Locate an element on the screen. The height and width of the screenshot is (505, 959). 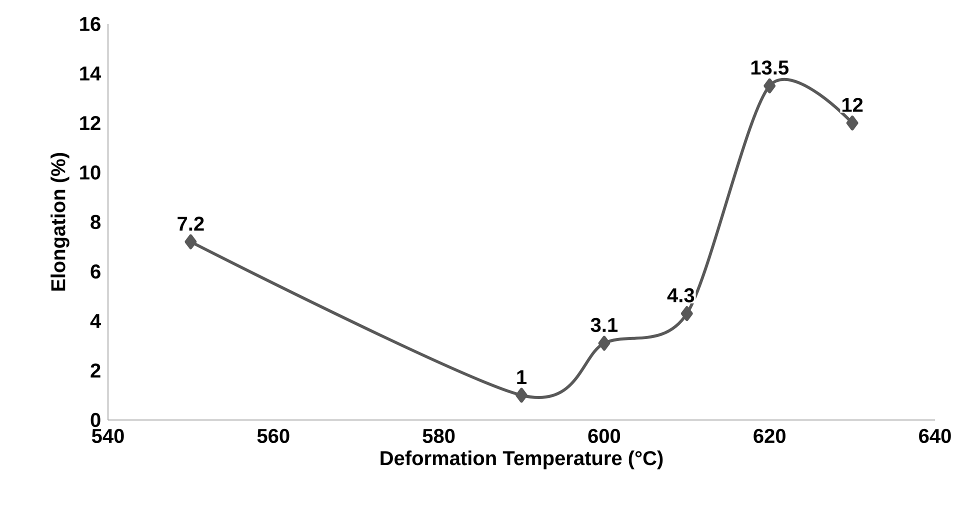
data-label: 3.1 is located at coordinates (604, 325).